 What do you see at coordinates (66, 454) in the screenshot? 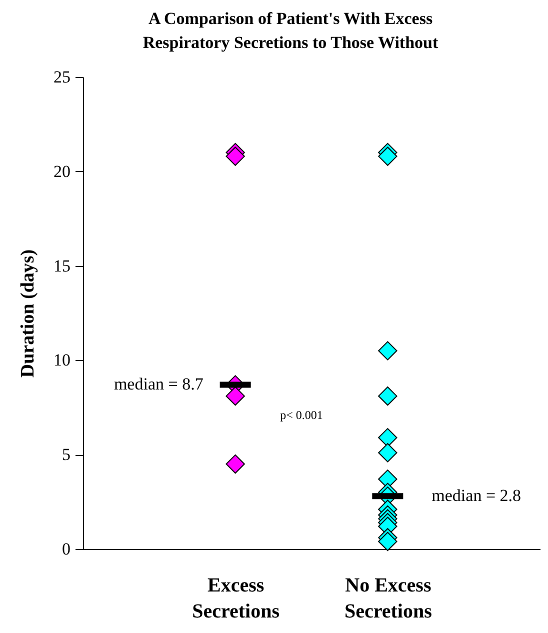
I see `y-tick-label: 5` at bounding box center [66, 454].